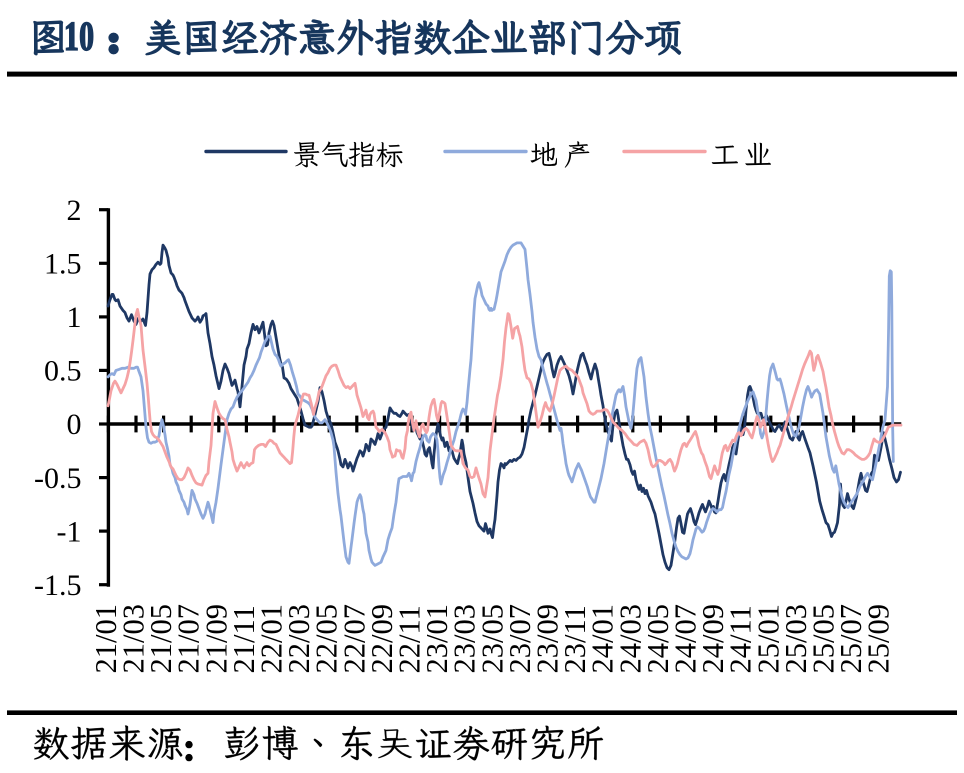  I want to click on svg-text: 21/03, so click(134, 638).